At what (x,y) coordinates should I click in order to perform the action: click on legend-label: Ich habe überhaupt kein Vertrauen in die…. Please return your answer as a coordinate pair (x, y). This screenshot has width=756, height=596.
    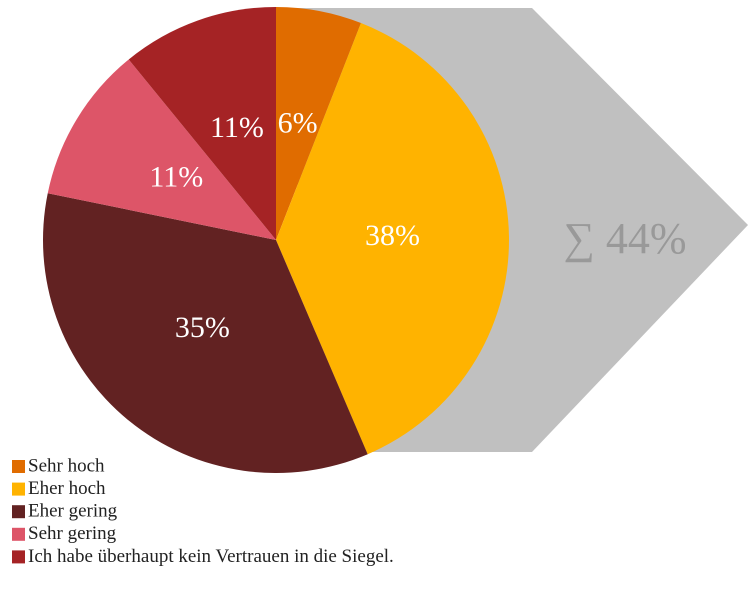
    Looking at the image, I should click on (211, 556).